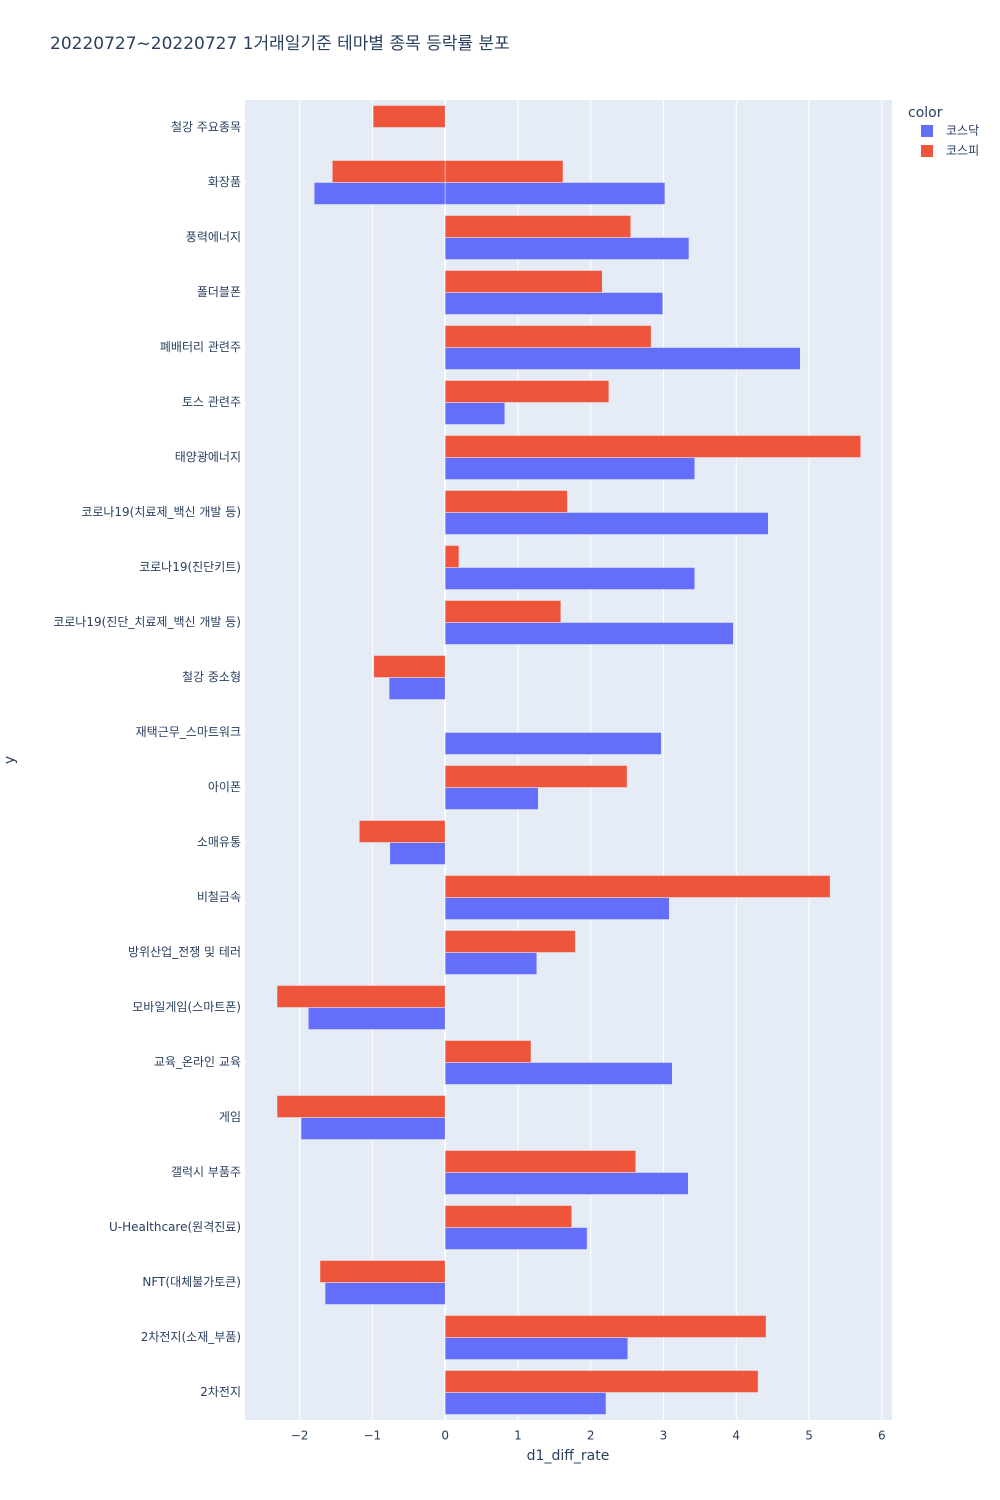 This screenshot has height=1500, width=1000. What do you see at coordinates (219, 897) in the screenshot?
I see `y-tick-label: 비철금속` at bounding box center [219, 897].